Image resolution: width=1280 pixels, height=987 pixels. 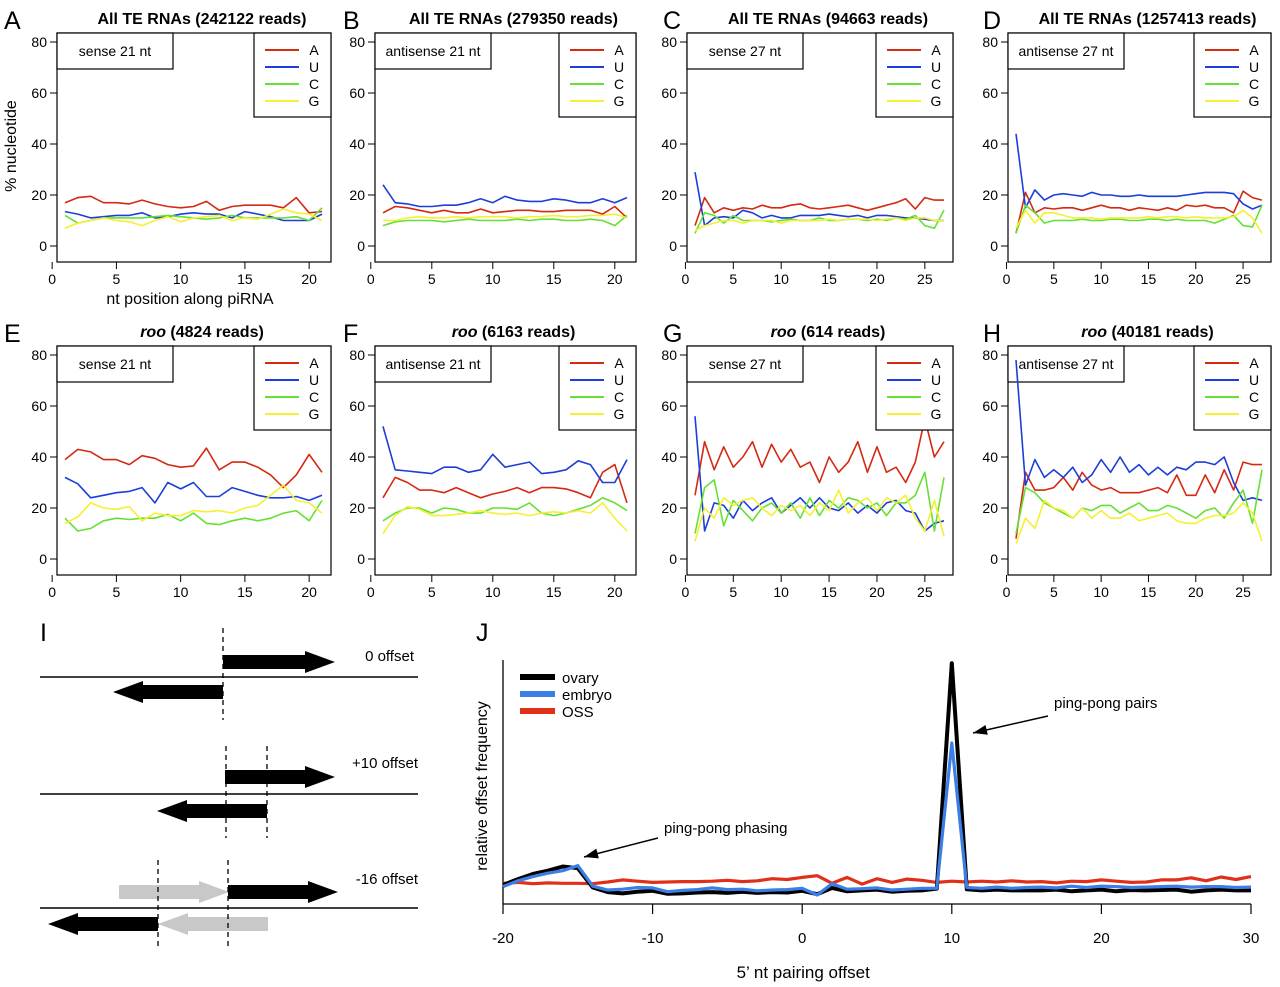 I want to click on shifted-antisense-arrow, so click(x=213, y=924).